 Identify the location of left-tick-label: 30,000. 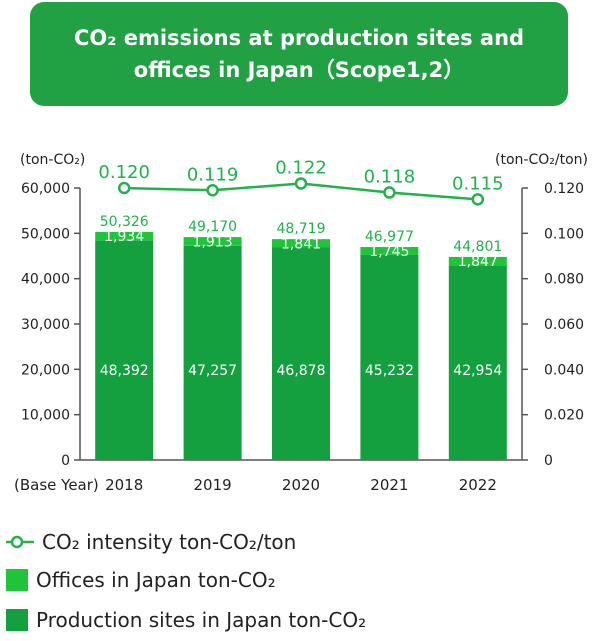
(45, 325).